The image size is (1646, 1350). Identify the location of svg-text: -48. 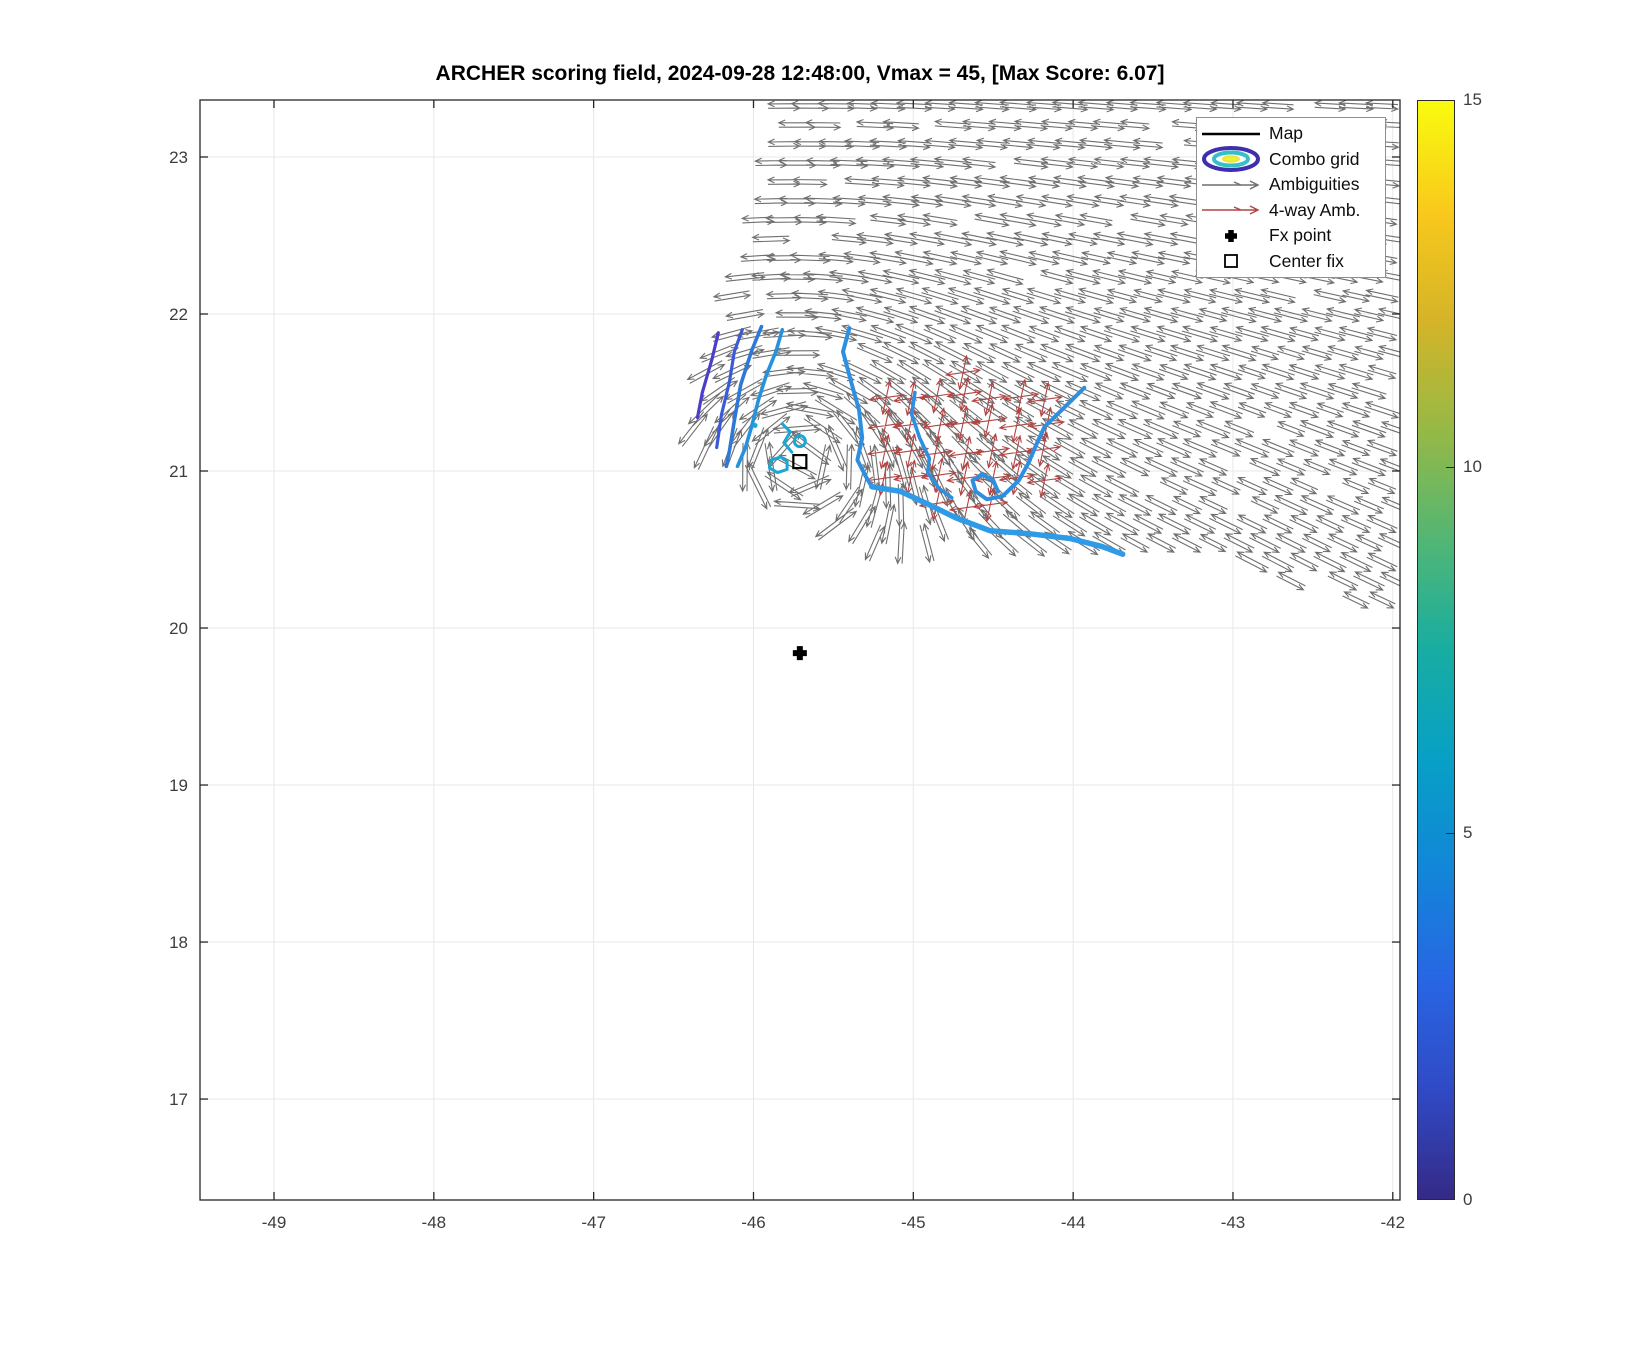
(434, 1222).